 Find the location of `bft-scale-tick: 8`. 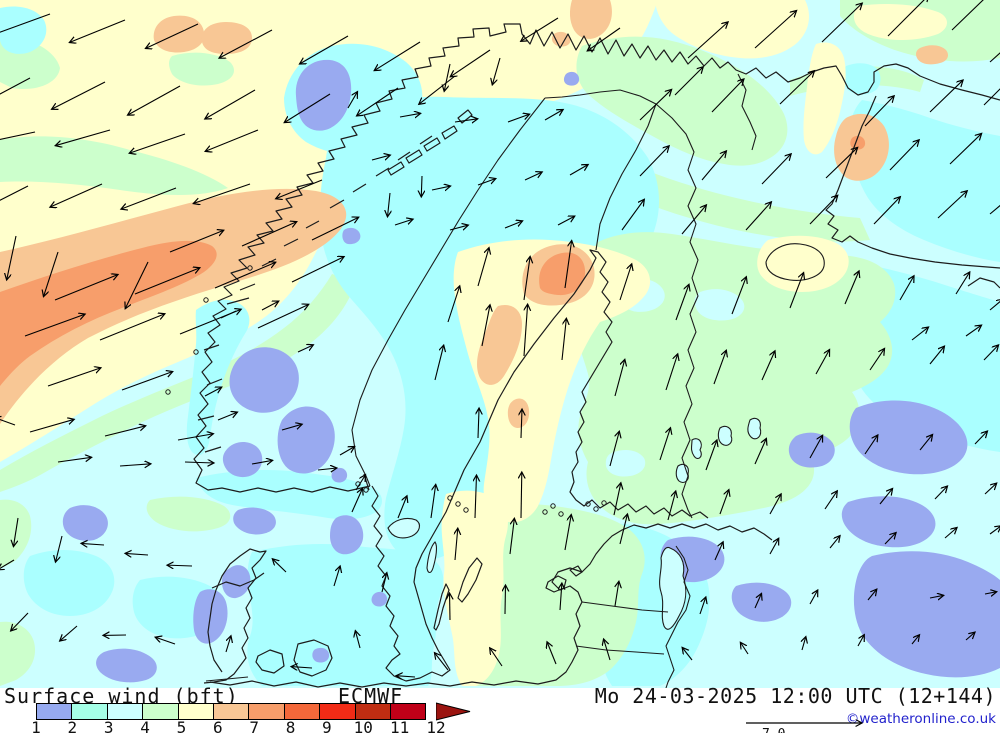

bft-scale-tick: 8 is located at coordinates (290, 725).